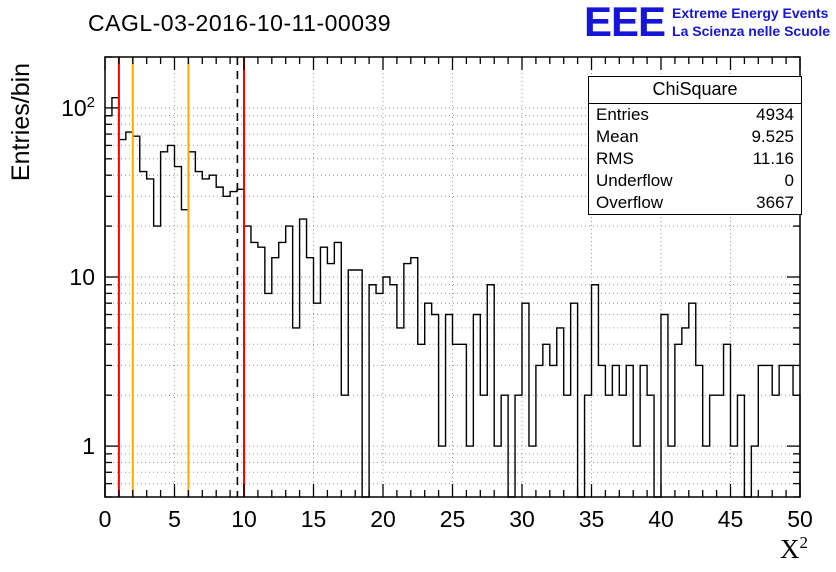 Image resolution: width=836 pixels, height=572 pixels. I want to click on y-tick-label: 10, so click(82, 277).